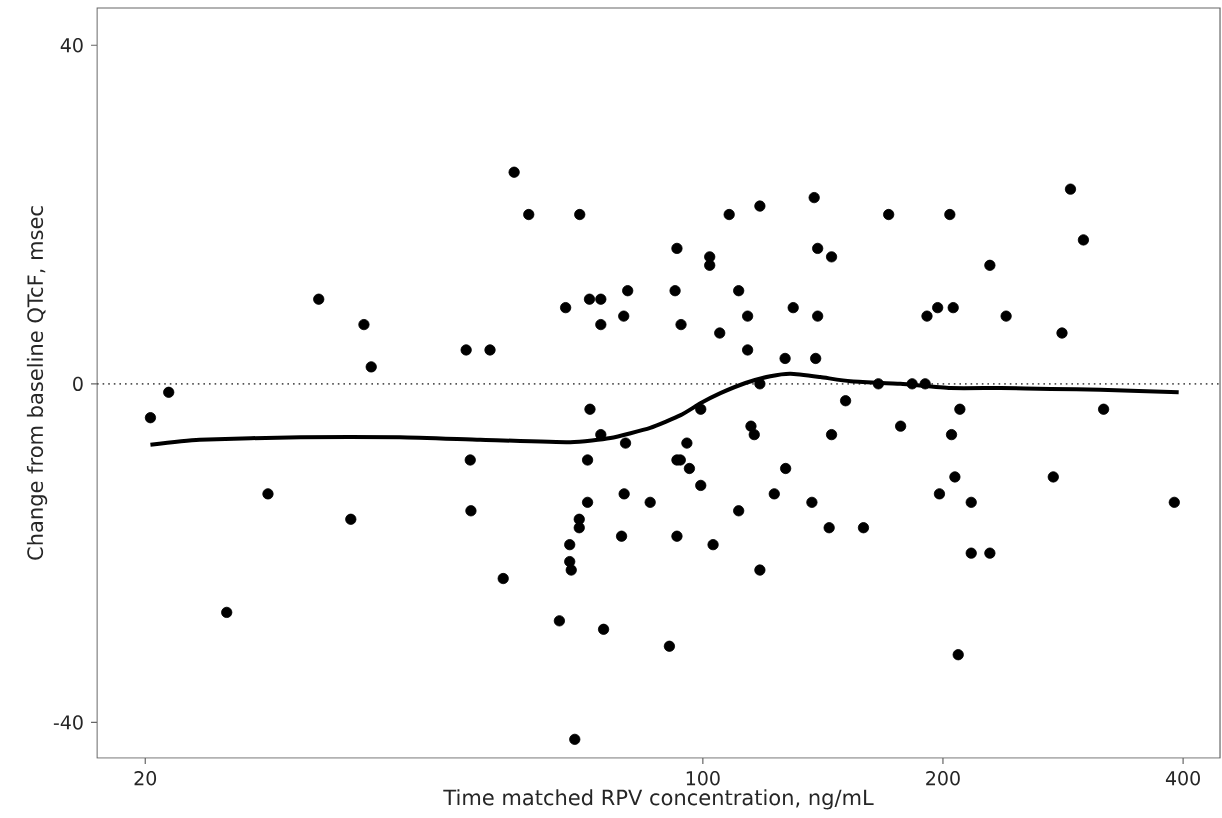  I want to click on y-tick-label: 40, so click(71, 45).